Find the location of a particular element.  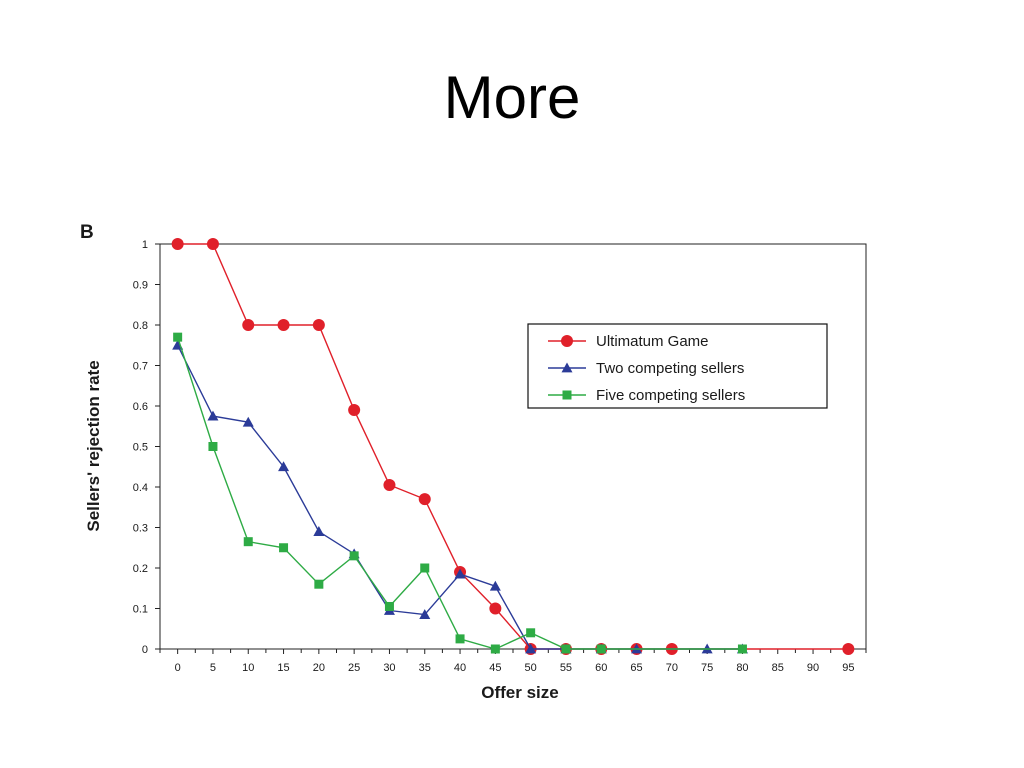

x-tick-label: 15 is located at coordinates (283, 668).